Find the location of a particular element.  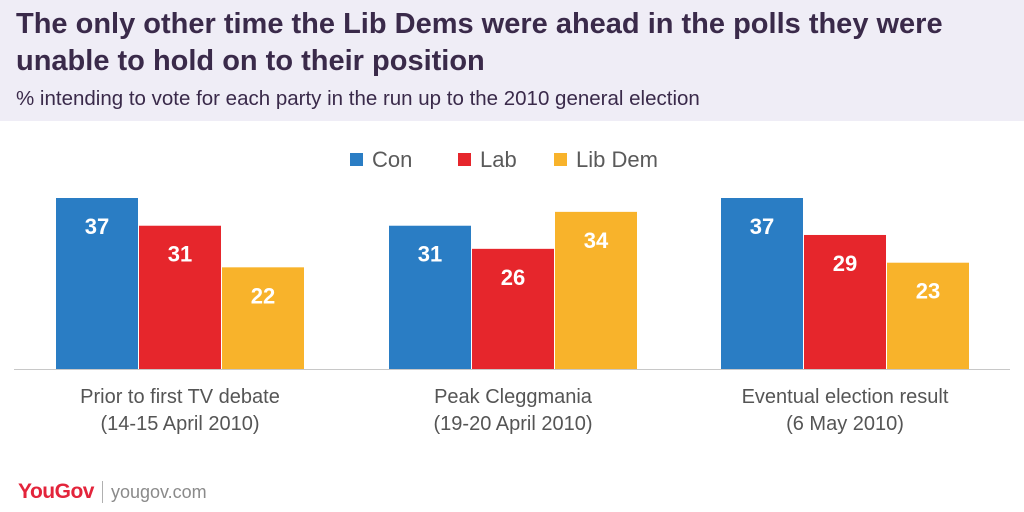

brand-divider is located at coordinates (102, 492).